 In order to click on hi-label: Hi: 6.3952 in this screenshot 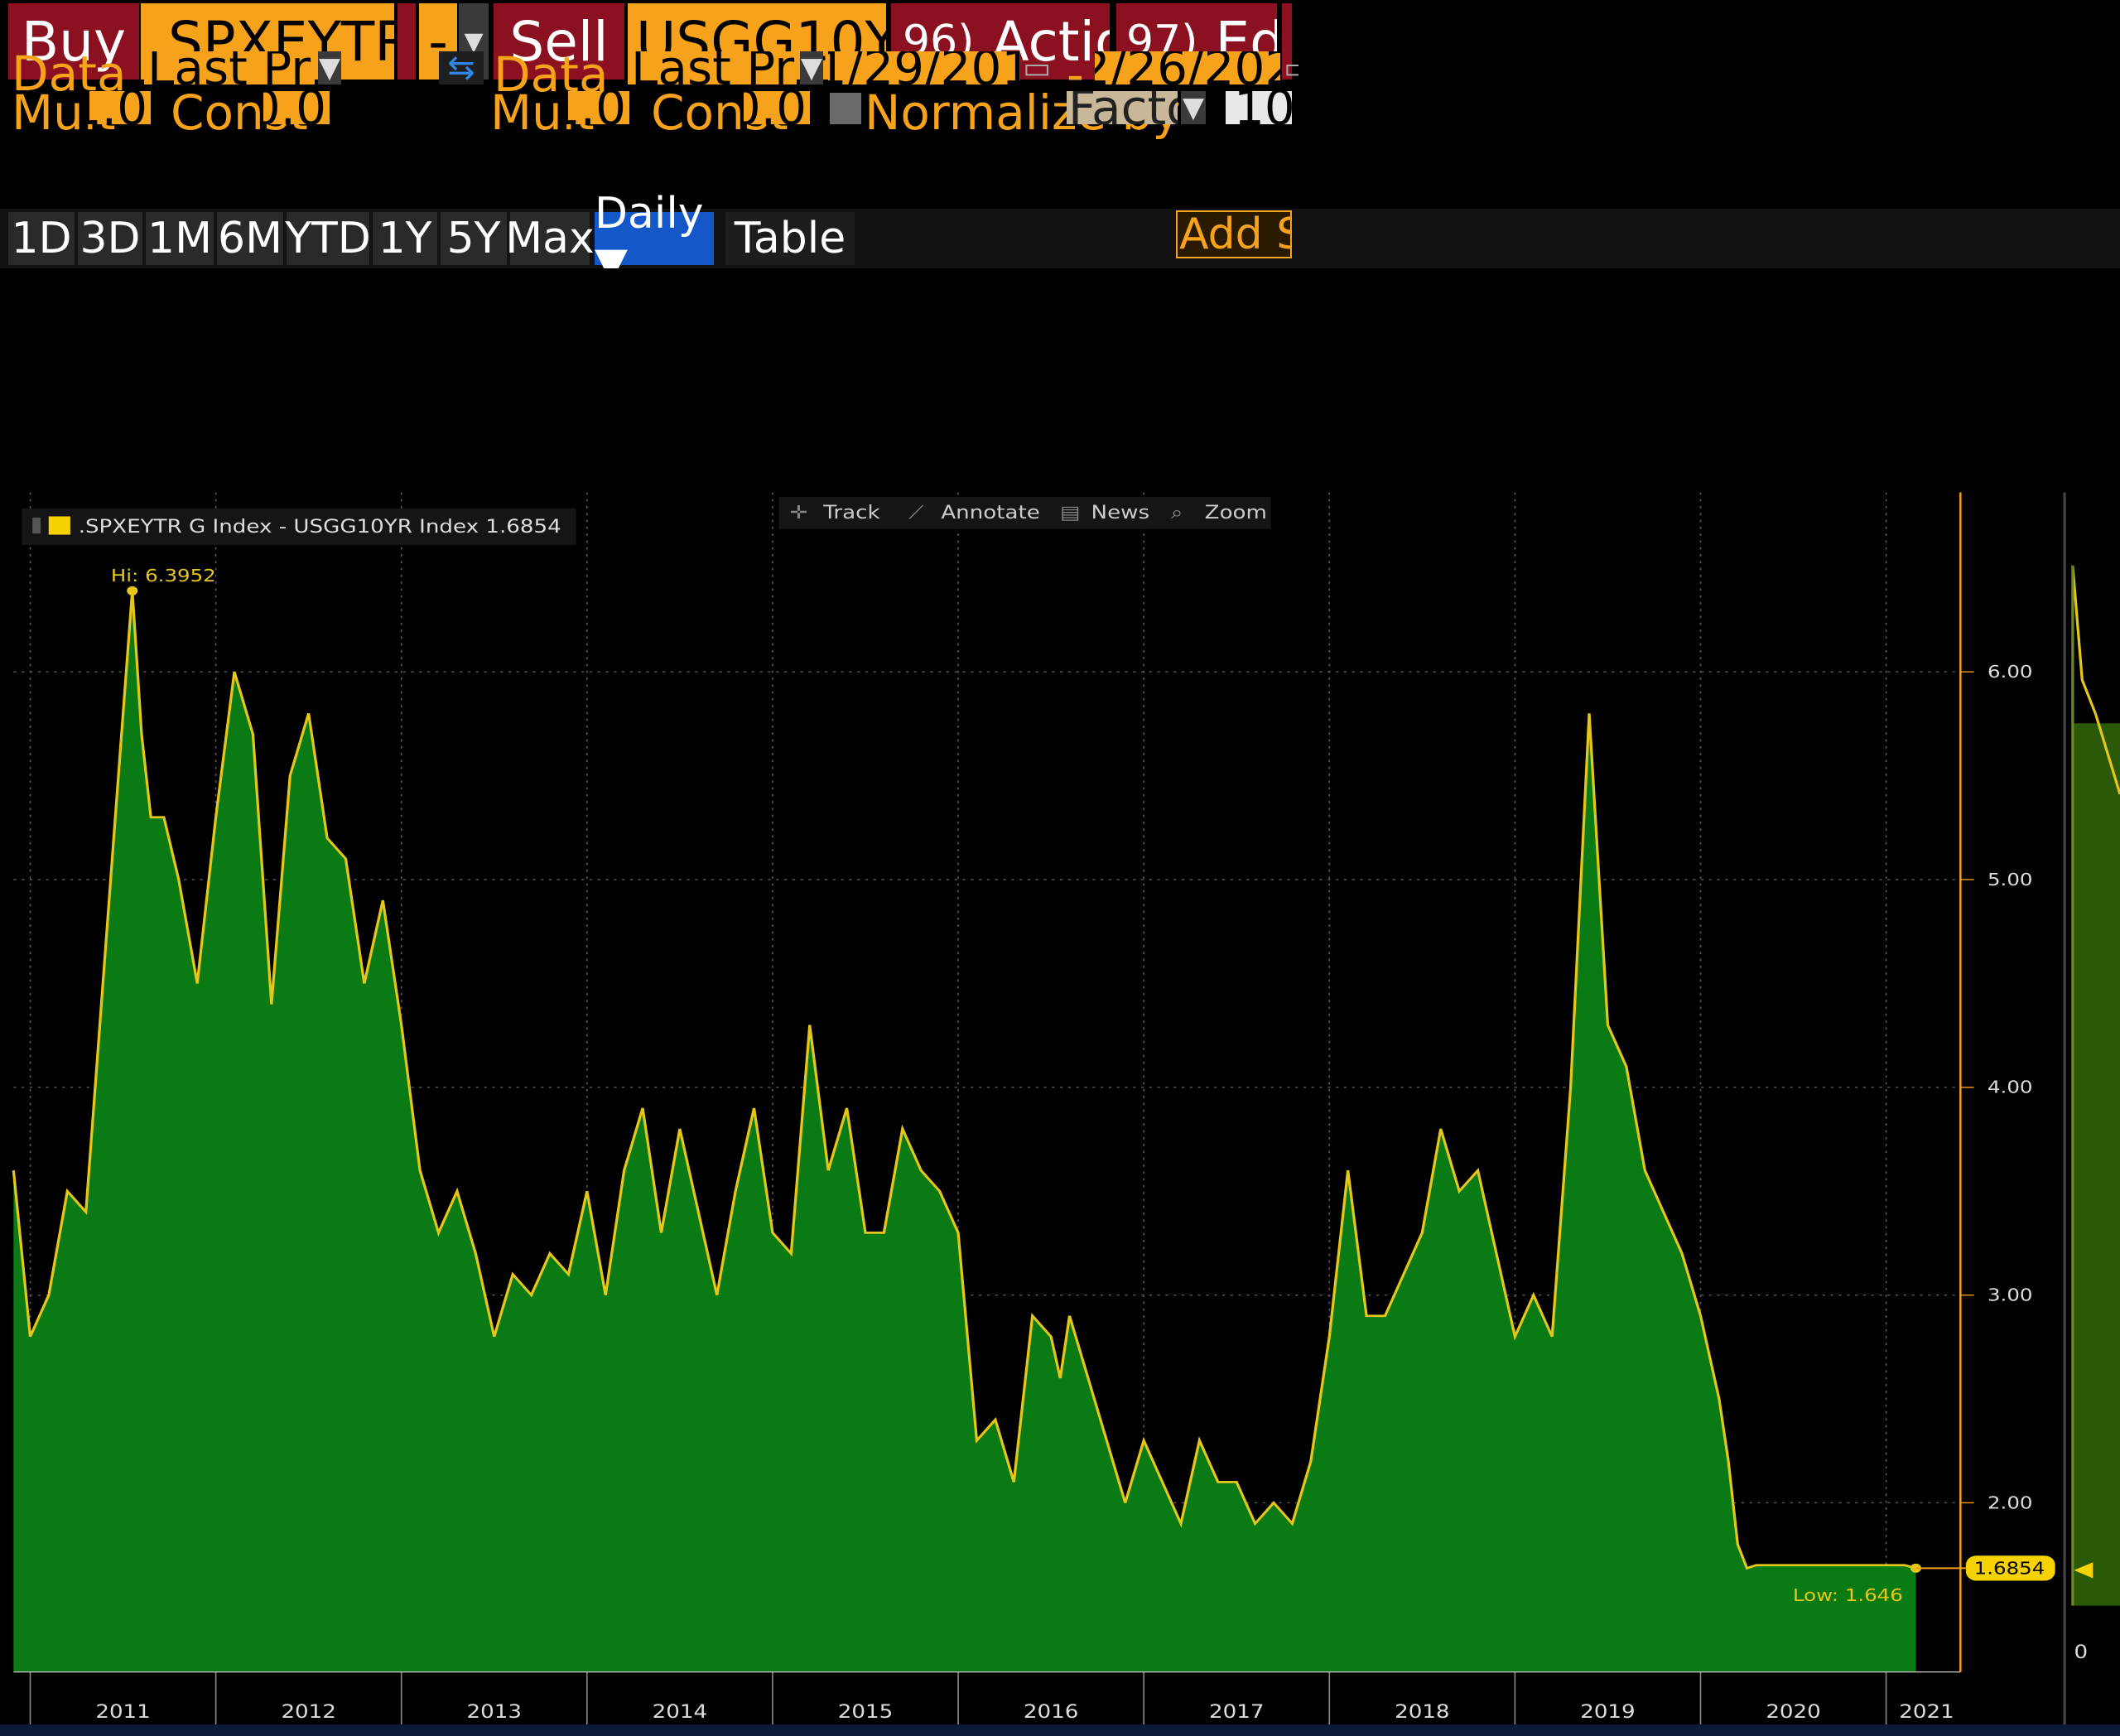, I will do `click(163, 577)`.